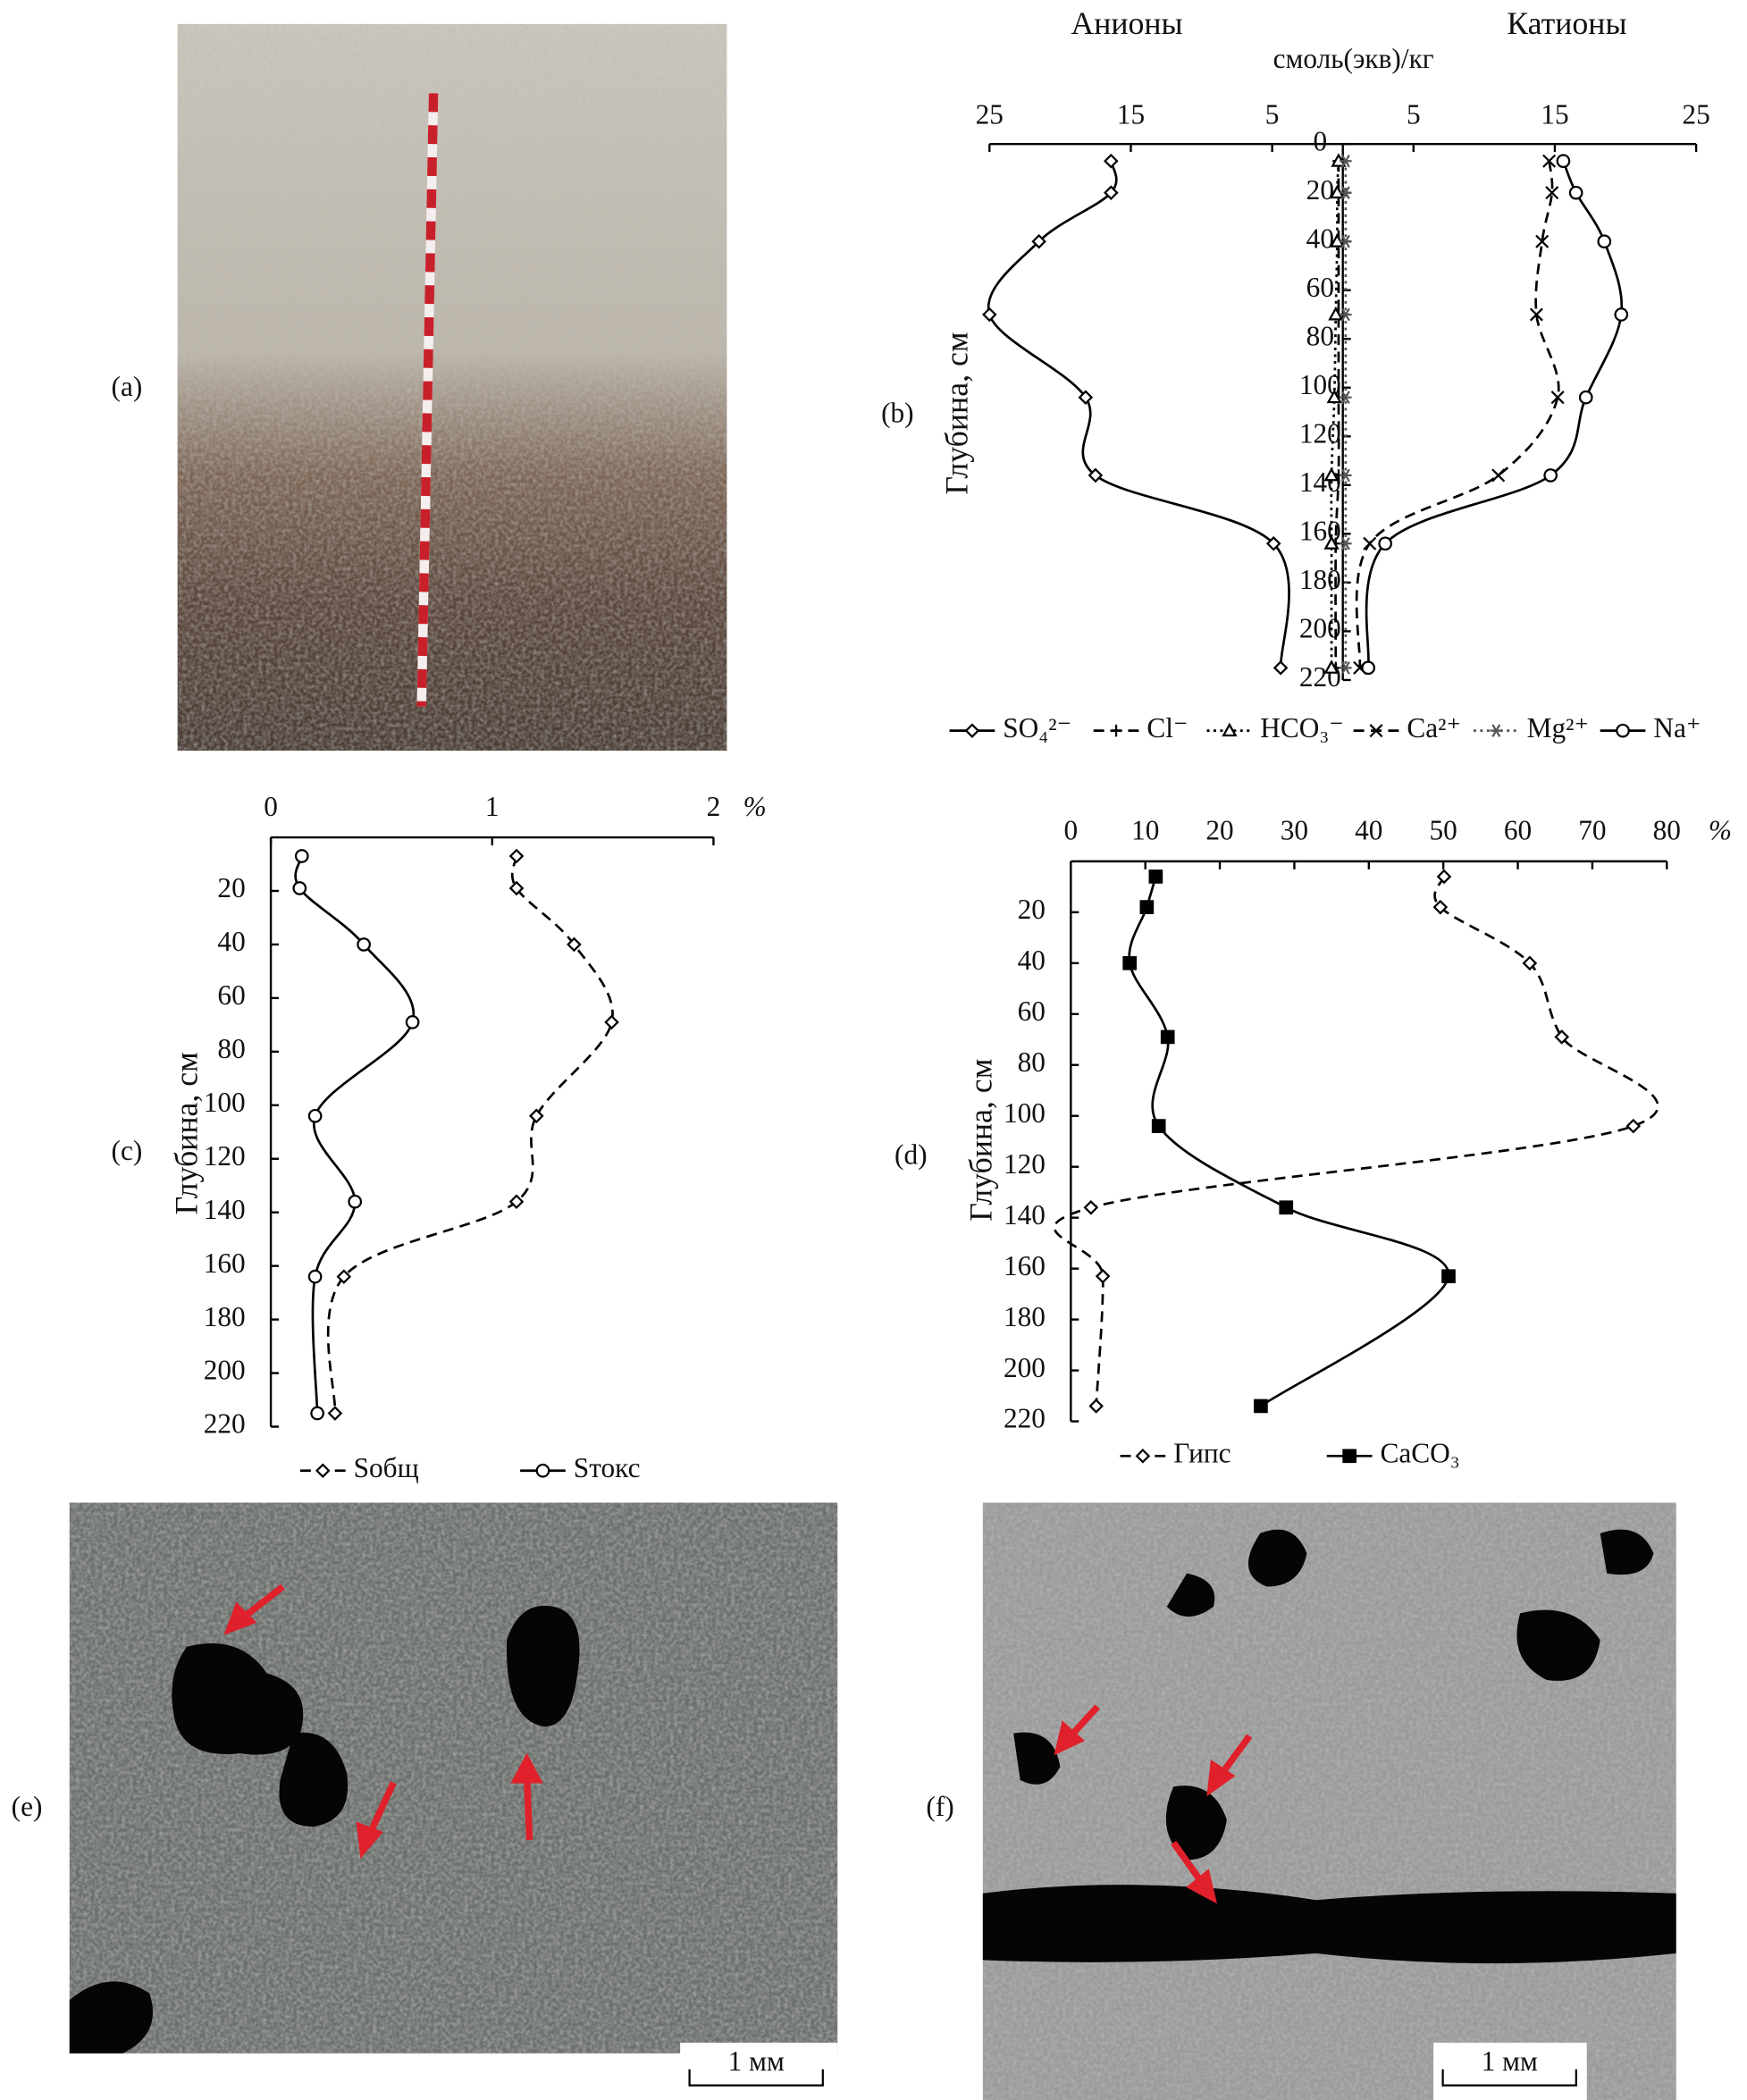 The width and height of the screenshot is (1747, 2100). I want to click on photo-e, so click(454, 1801).